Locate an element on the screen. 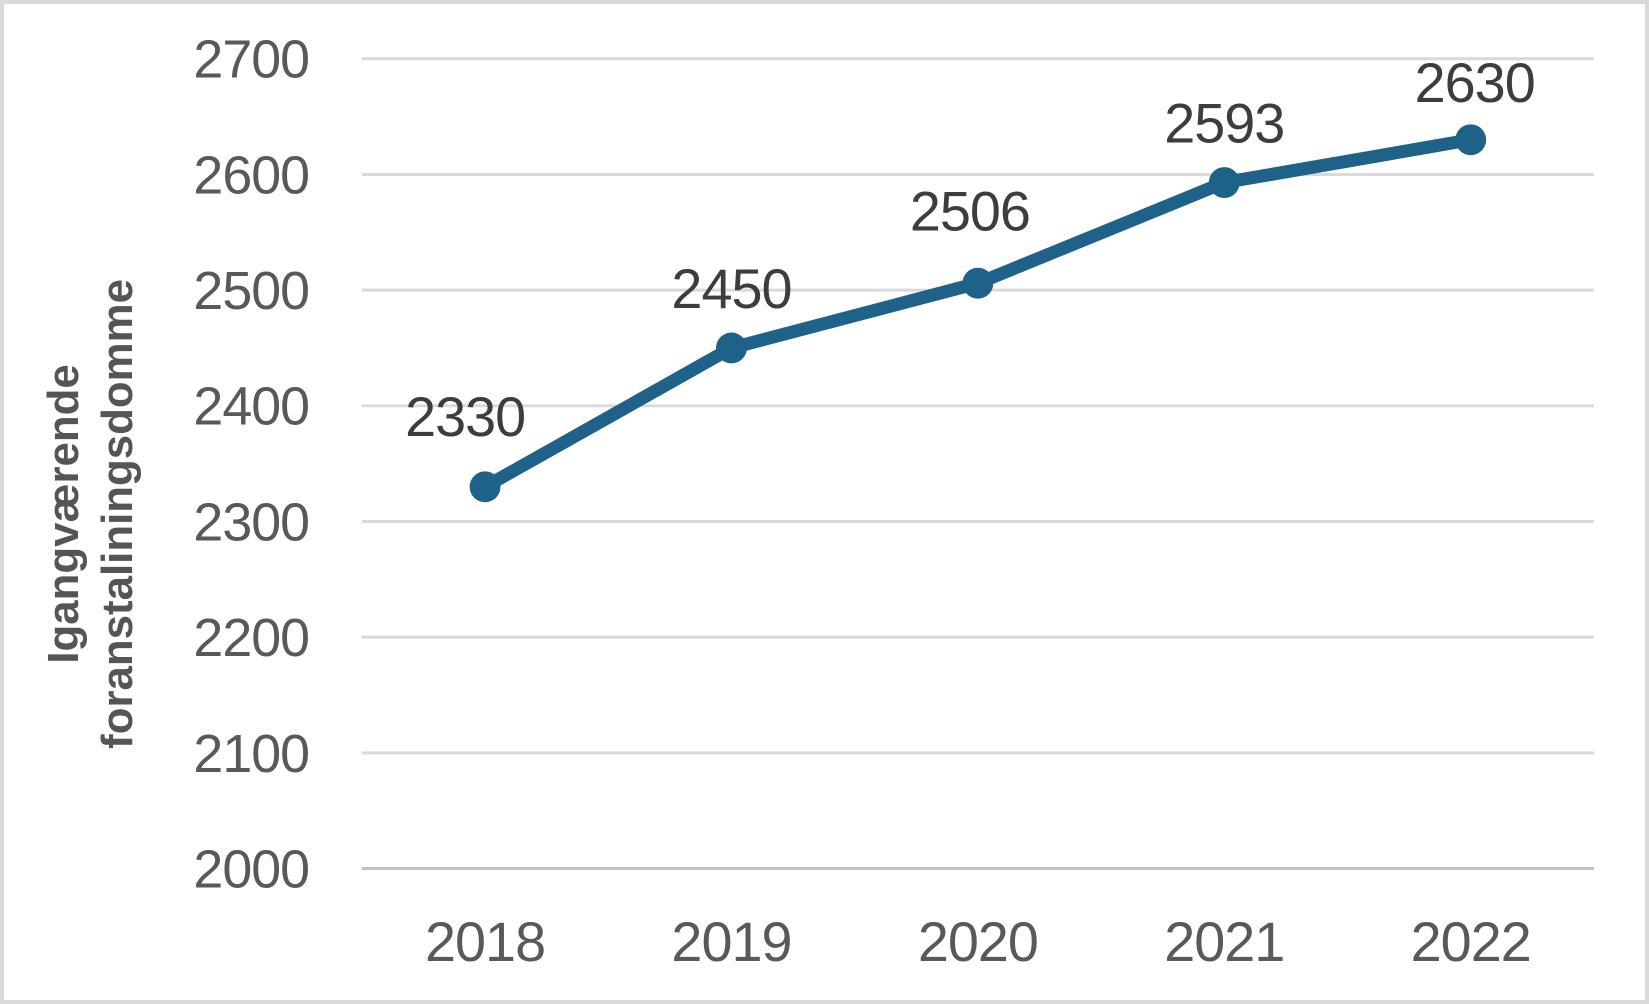 The height and width of the screenshot is (1004, 1649). data-point-label: 2450 is located at coordinates (731, 289).